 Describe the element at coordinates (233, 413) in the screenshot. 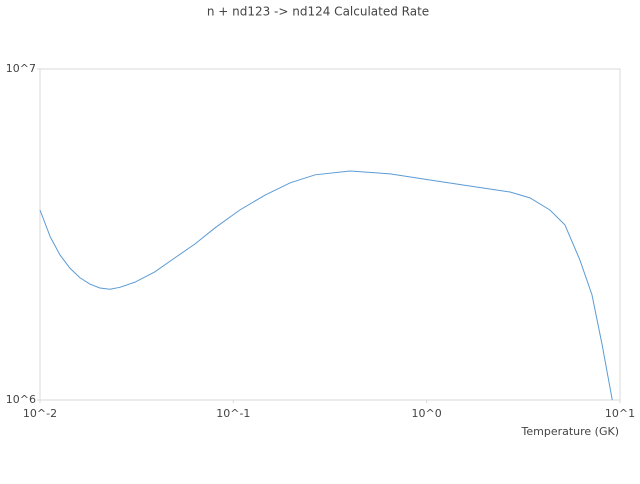

I see `x-tick-label: 10^-1` at that location.